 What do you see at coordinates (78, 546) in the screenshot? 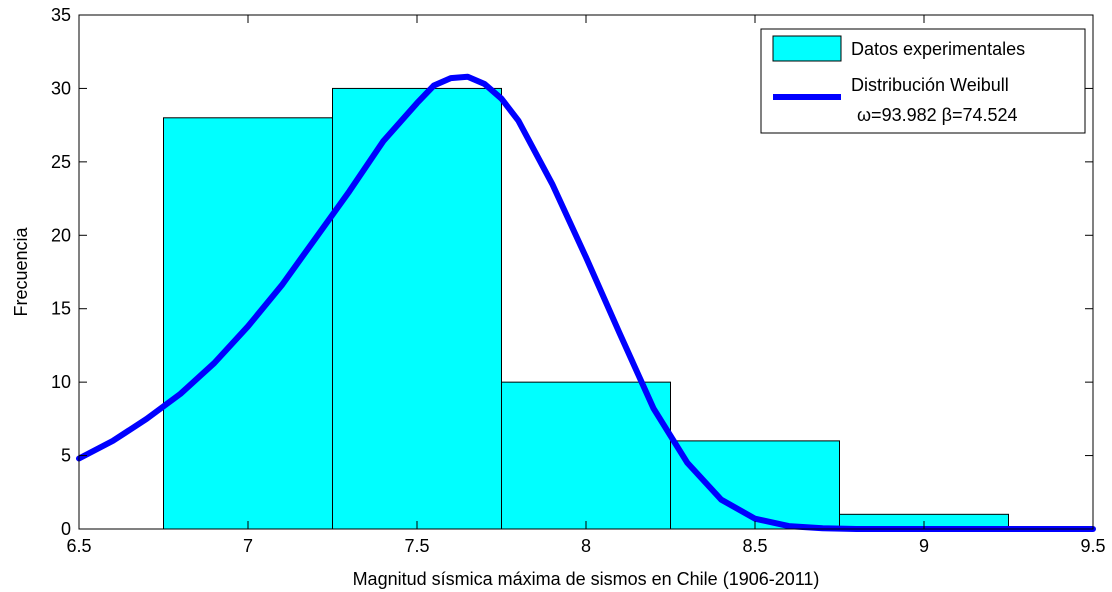
I see `x-tick-label: 6.5` at bounding box center [78, 546].